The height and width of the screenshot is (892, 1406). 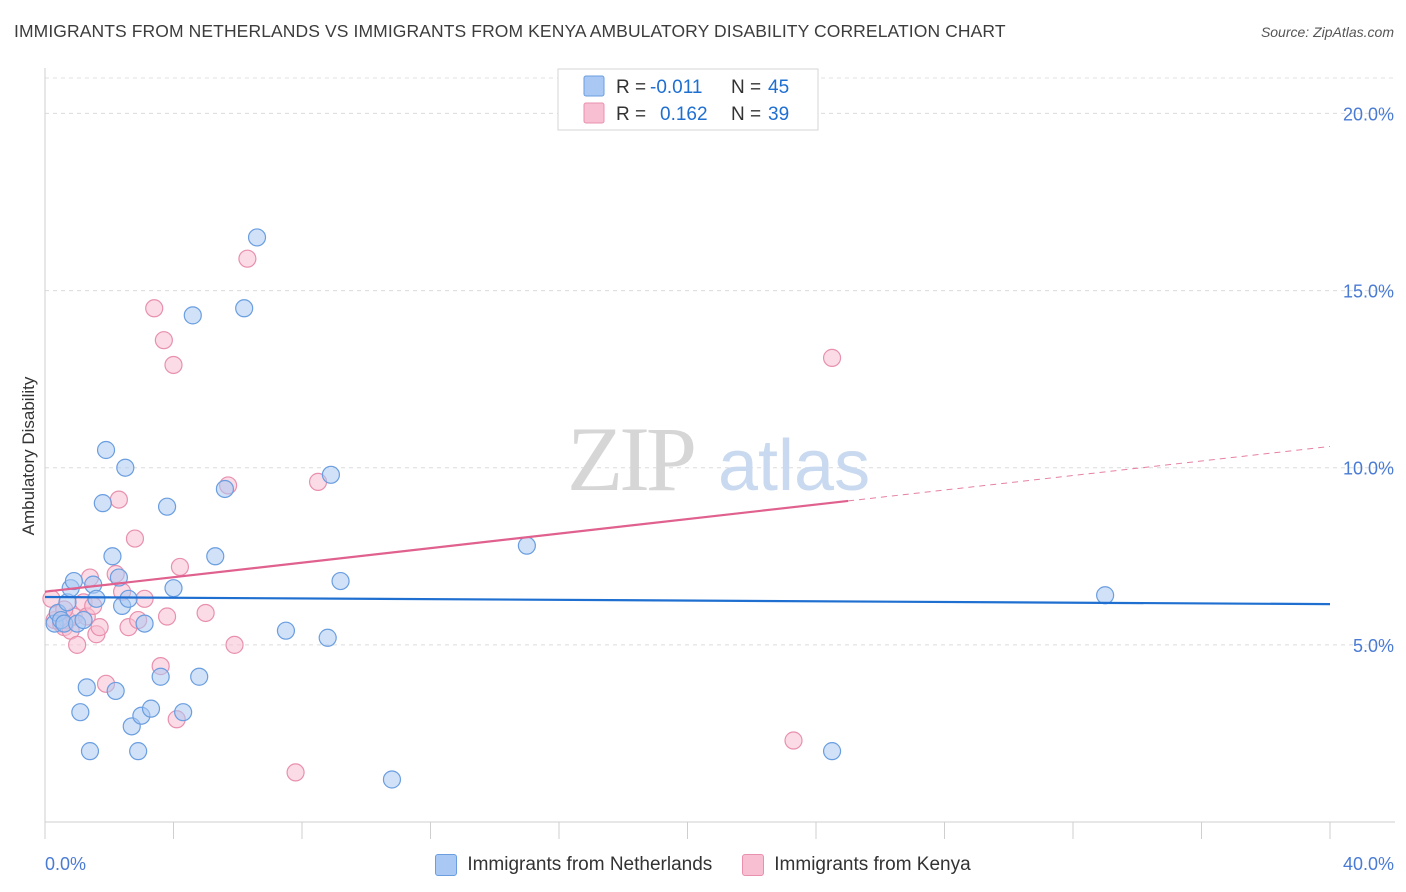 What do you see at coordinates (684, 114) in the screenshot?
I see `stats-r-value-kenya: 0.162` at bounding box center [684, 114].